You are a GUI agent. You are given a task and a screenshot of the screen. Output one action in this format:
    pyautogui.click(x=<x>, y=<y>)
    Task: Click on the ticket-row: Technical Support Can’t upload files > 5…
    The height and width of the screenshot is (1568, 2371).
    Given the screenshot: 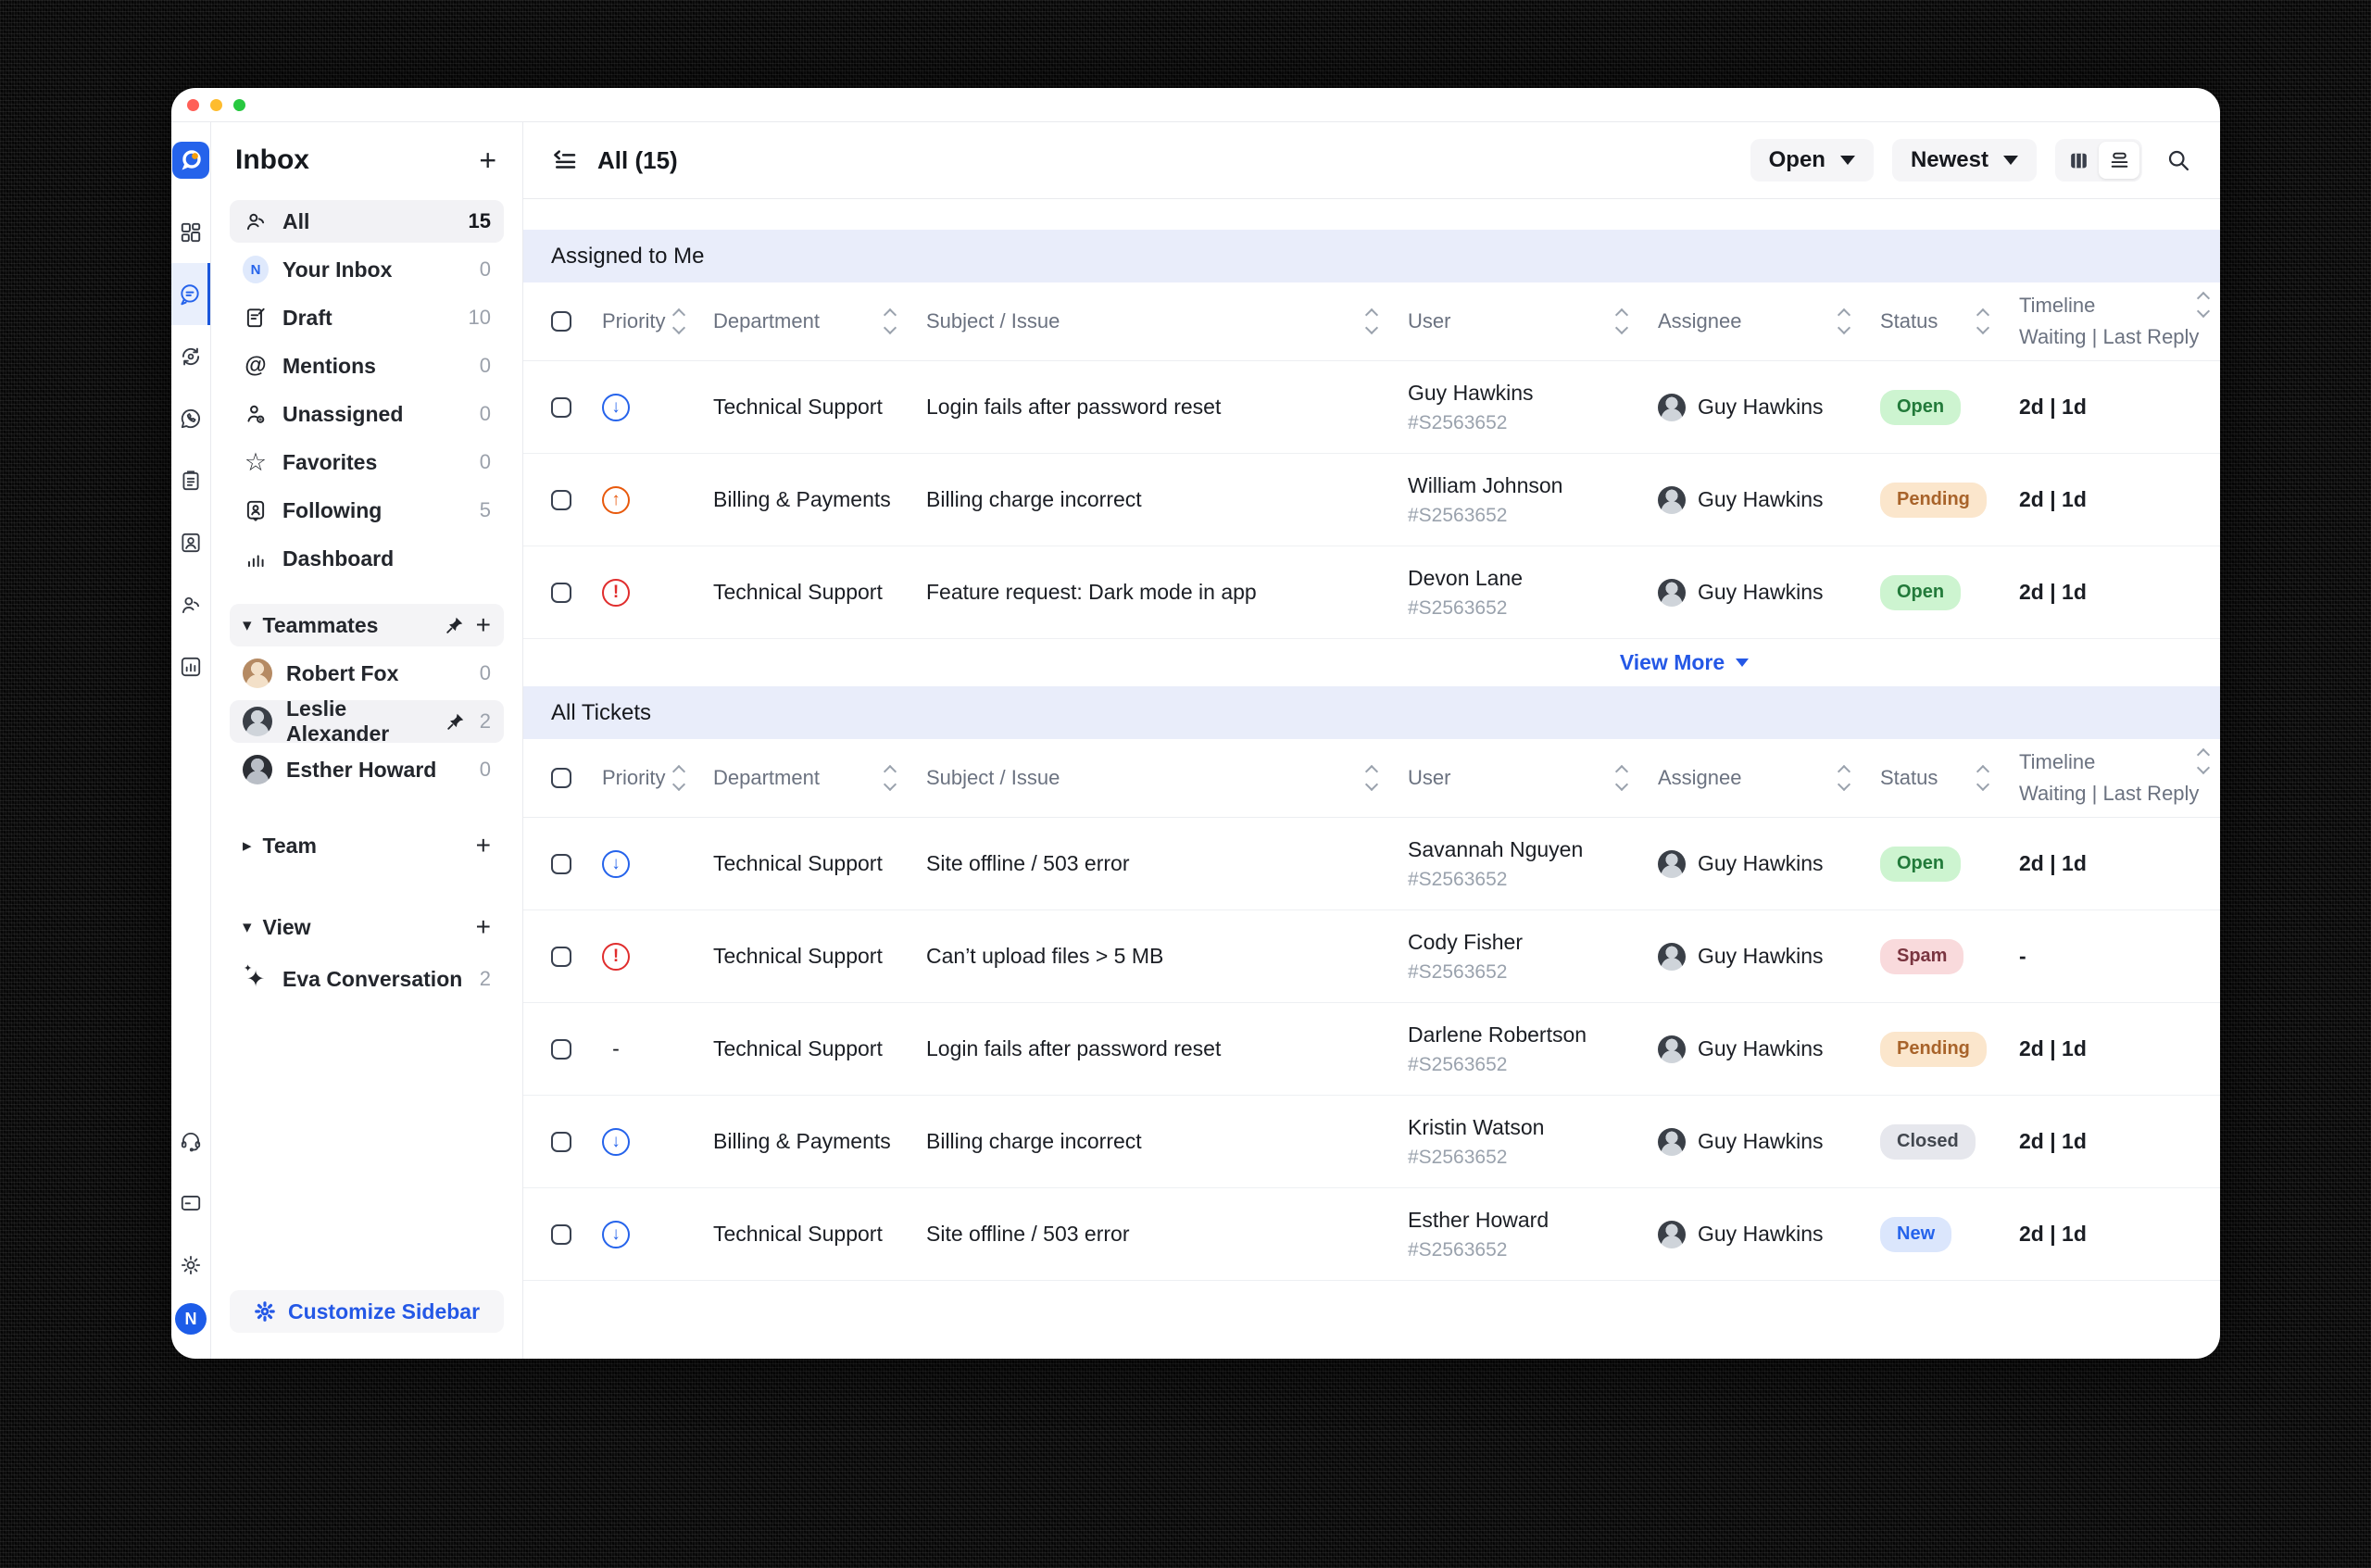 What is the action you would take?
    pyautogui.click(x=1371, y=957)
    